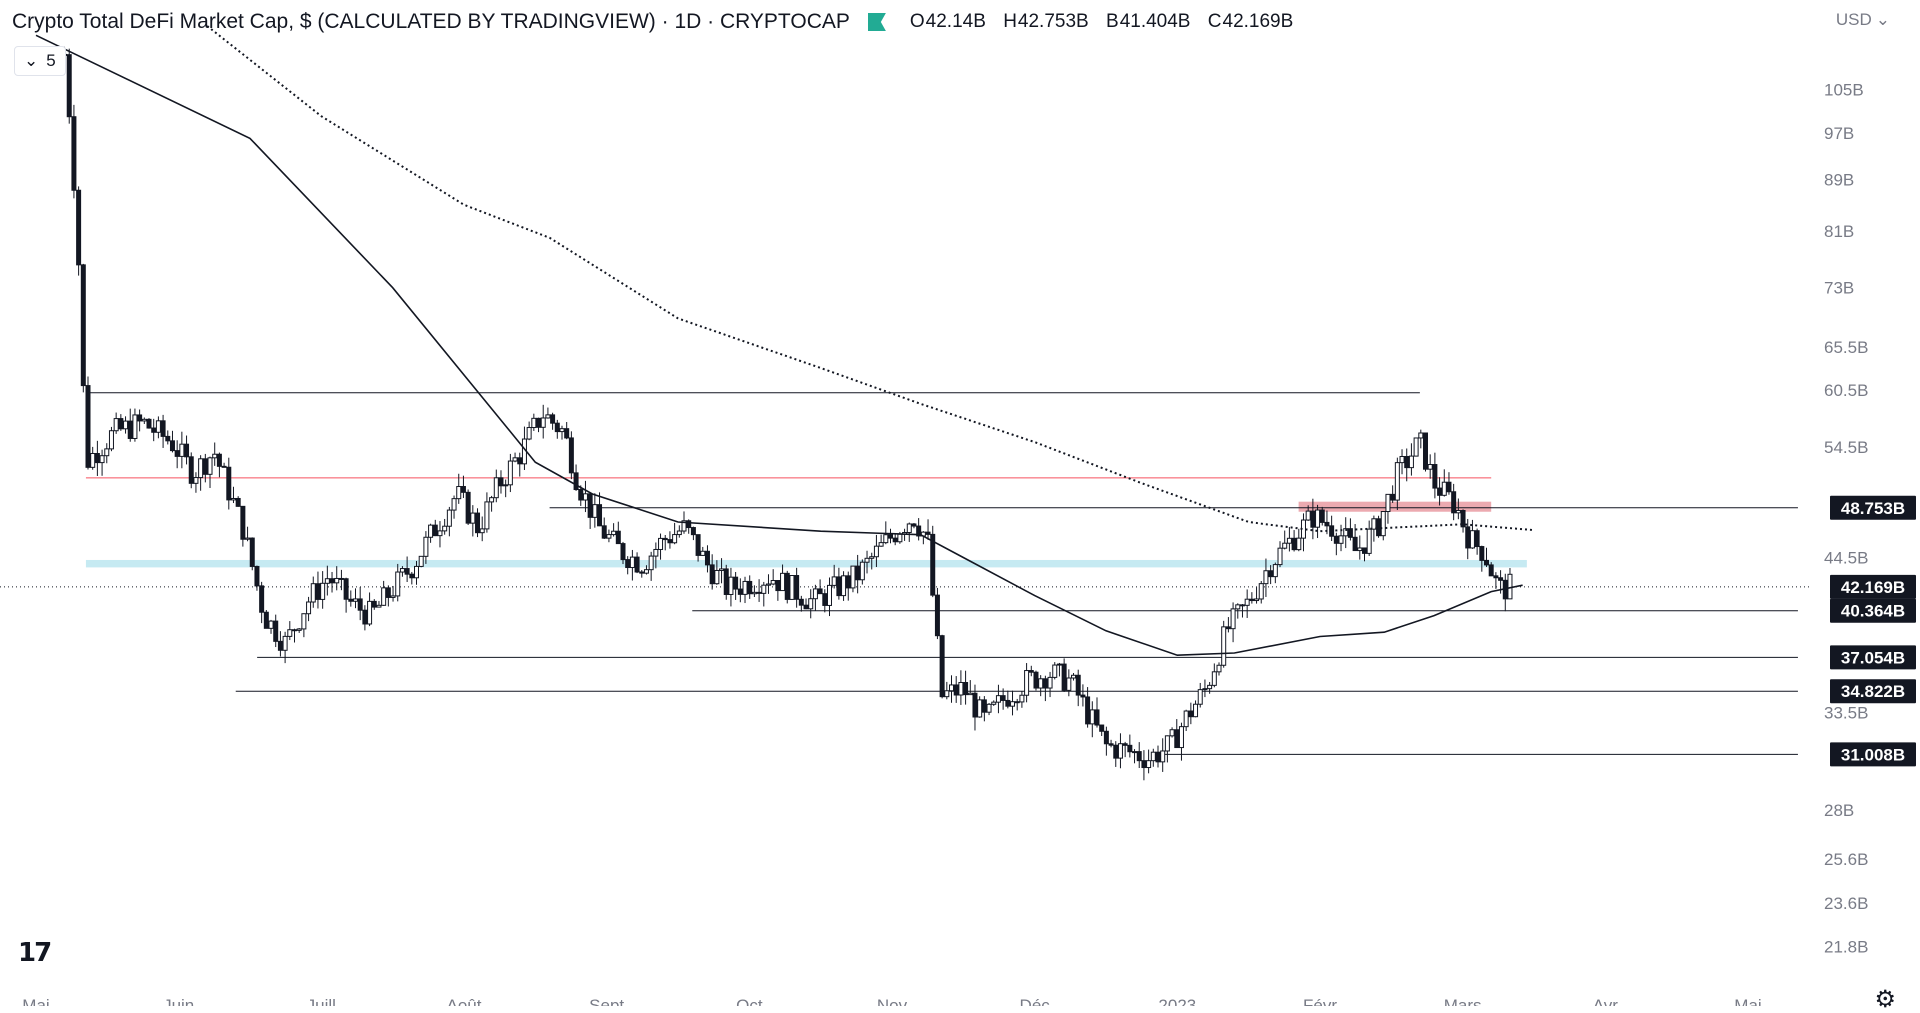 The image size is (1920, 1013). Describe the element at coordinates (1873, 587) in the screenshot. I see `price-label-1: 42.169B` at that location.